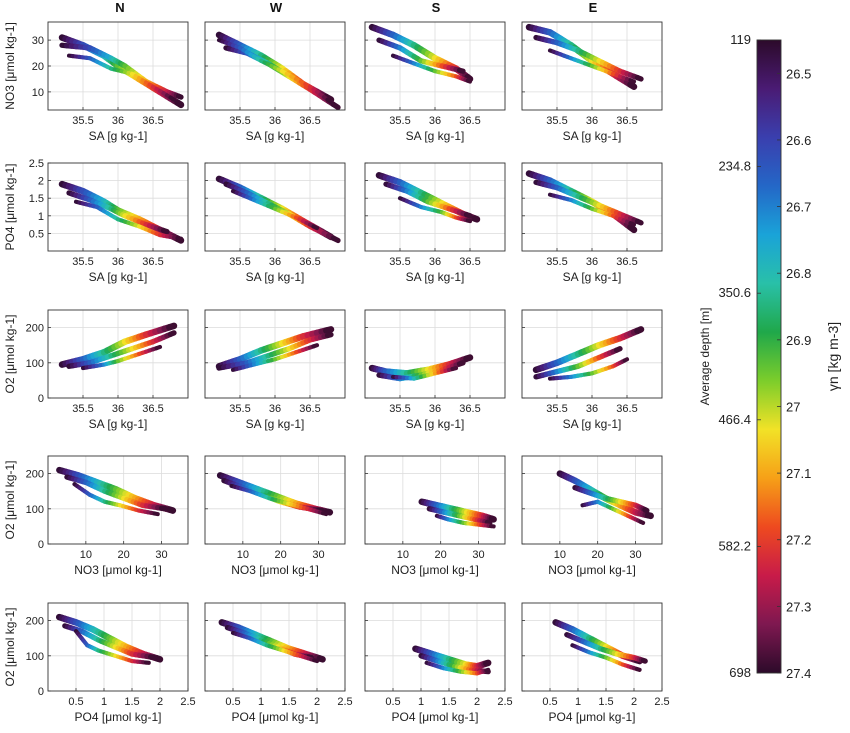 The image size is (850, 733). What do you see at coordinates (10, 647) in the screenshot?
I see `y-axis-label: O2 [μmol kg-1]` at bounding box center [10, 647].